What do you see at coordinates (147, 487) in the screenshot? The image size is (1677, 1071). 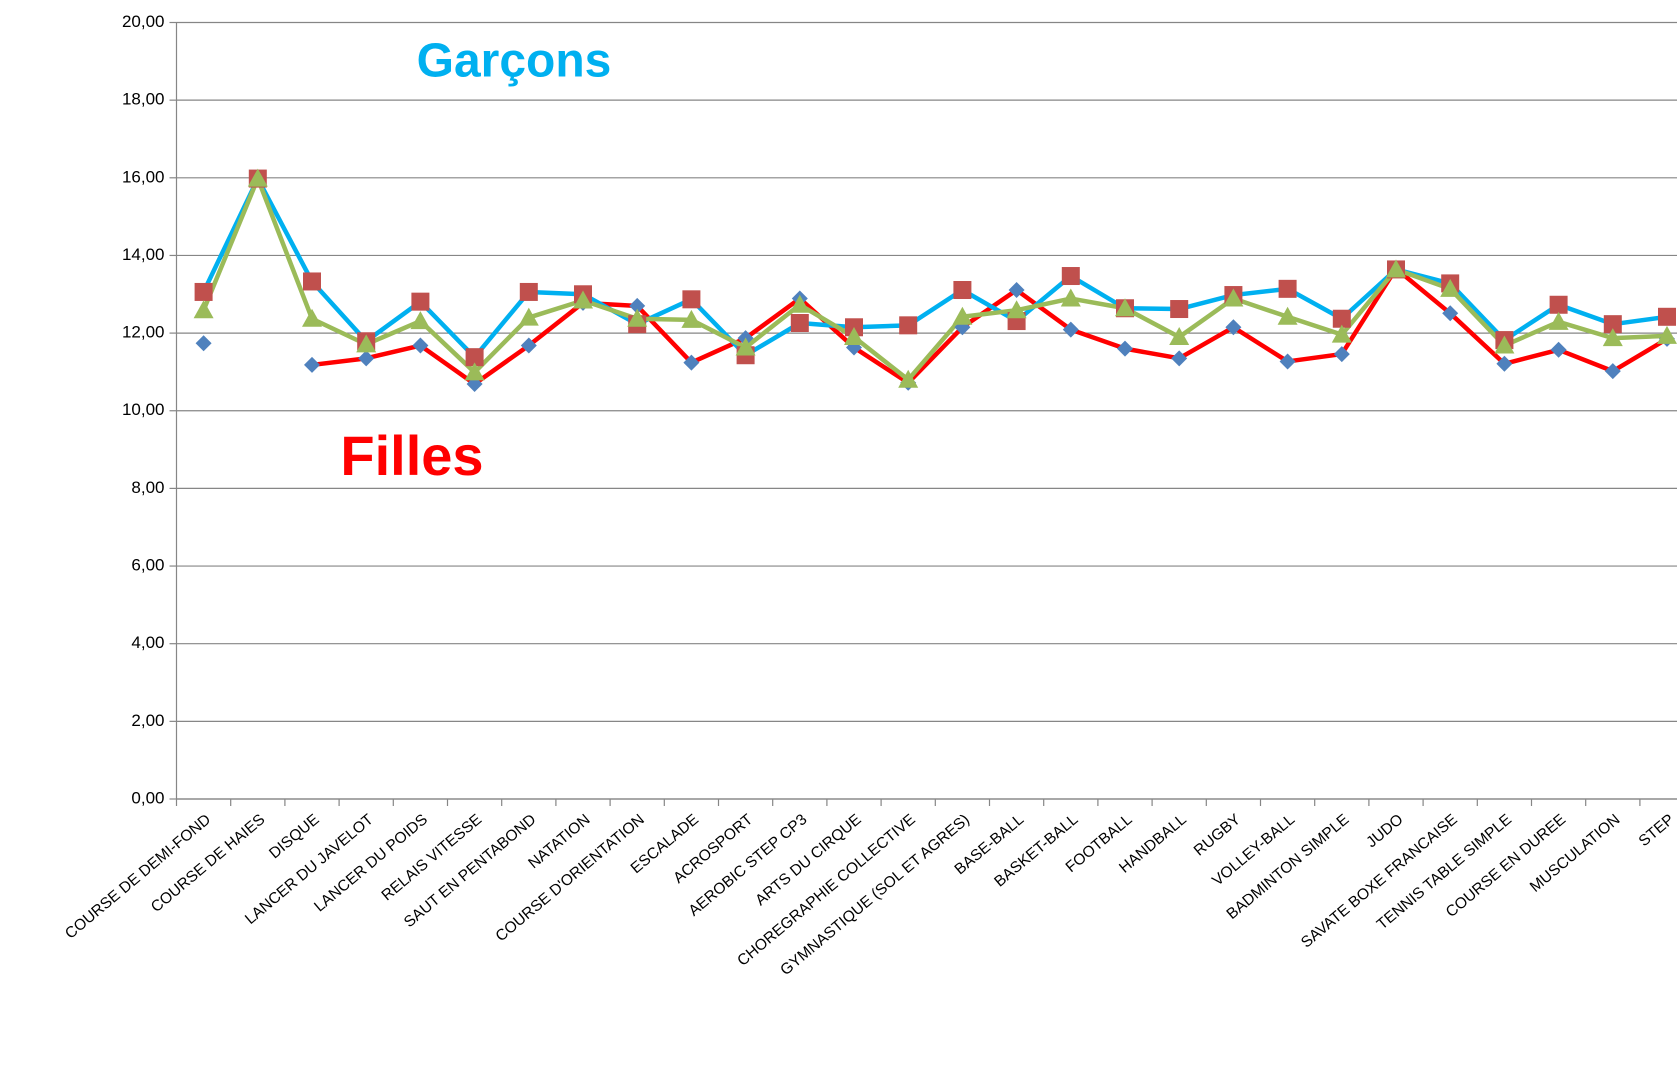 I see `y-tick-label: 8,00` at bounding box center [147, 487].